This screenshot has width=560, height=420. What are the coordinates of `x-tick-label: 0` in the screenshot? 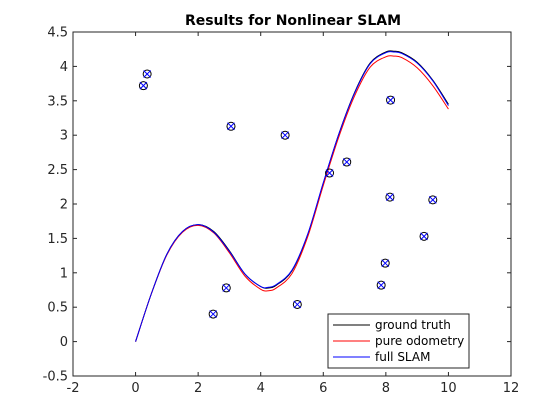 It's located at (135, 388).